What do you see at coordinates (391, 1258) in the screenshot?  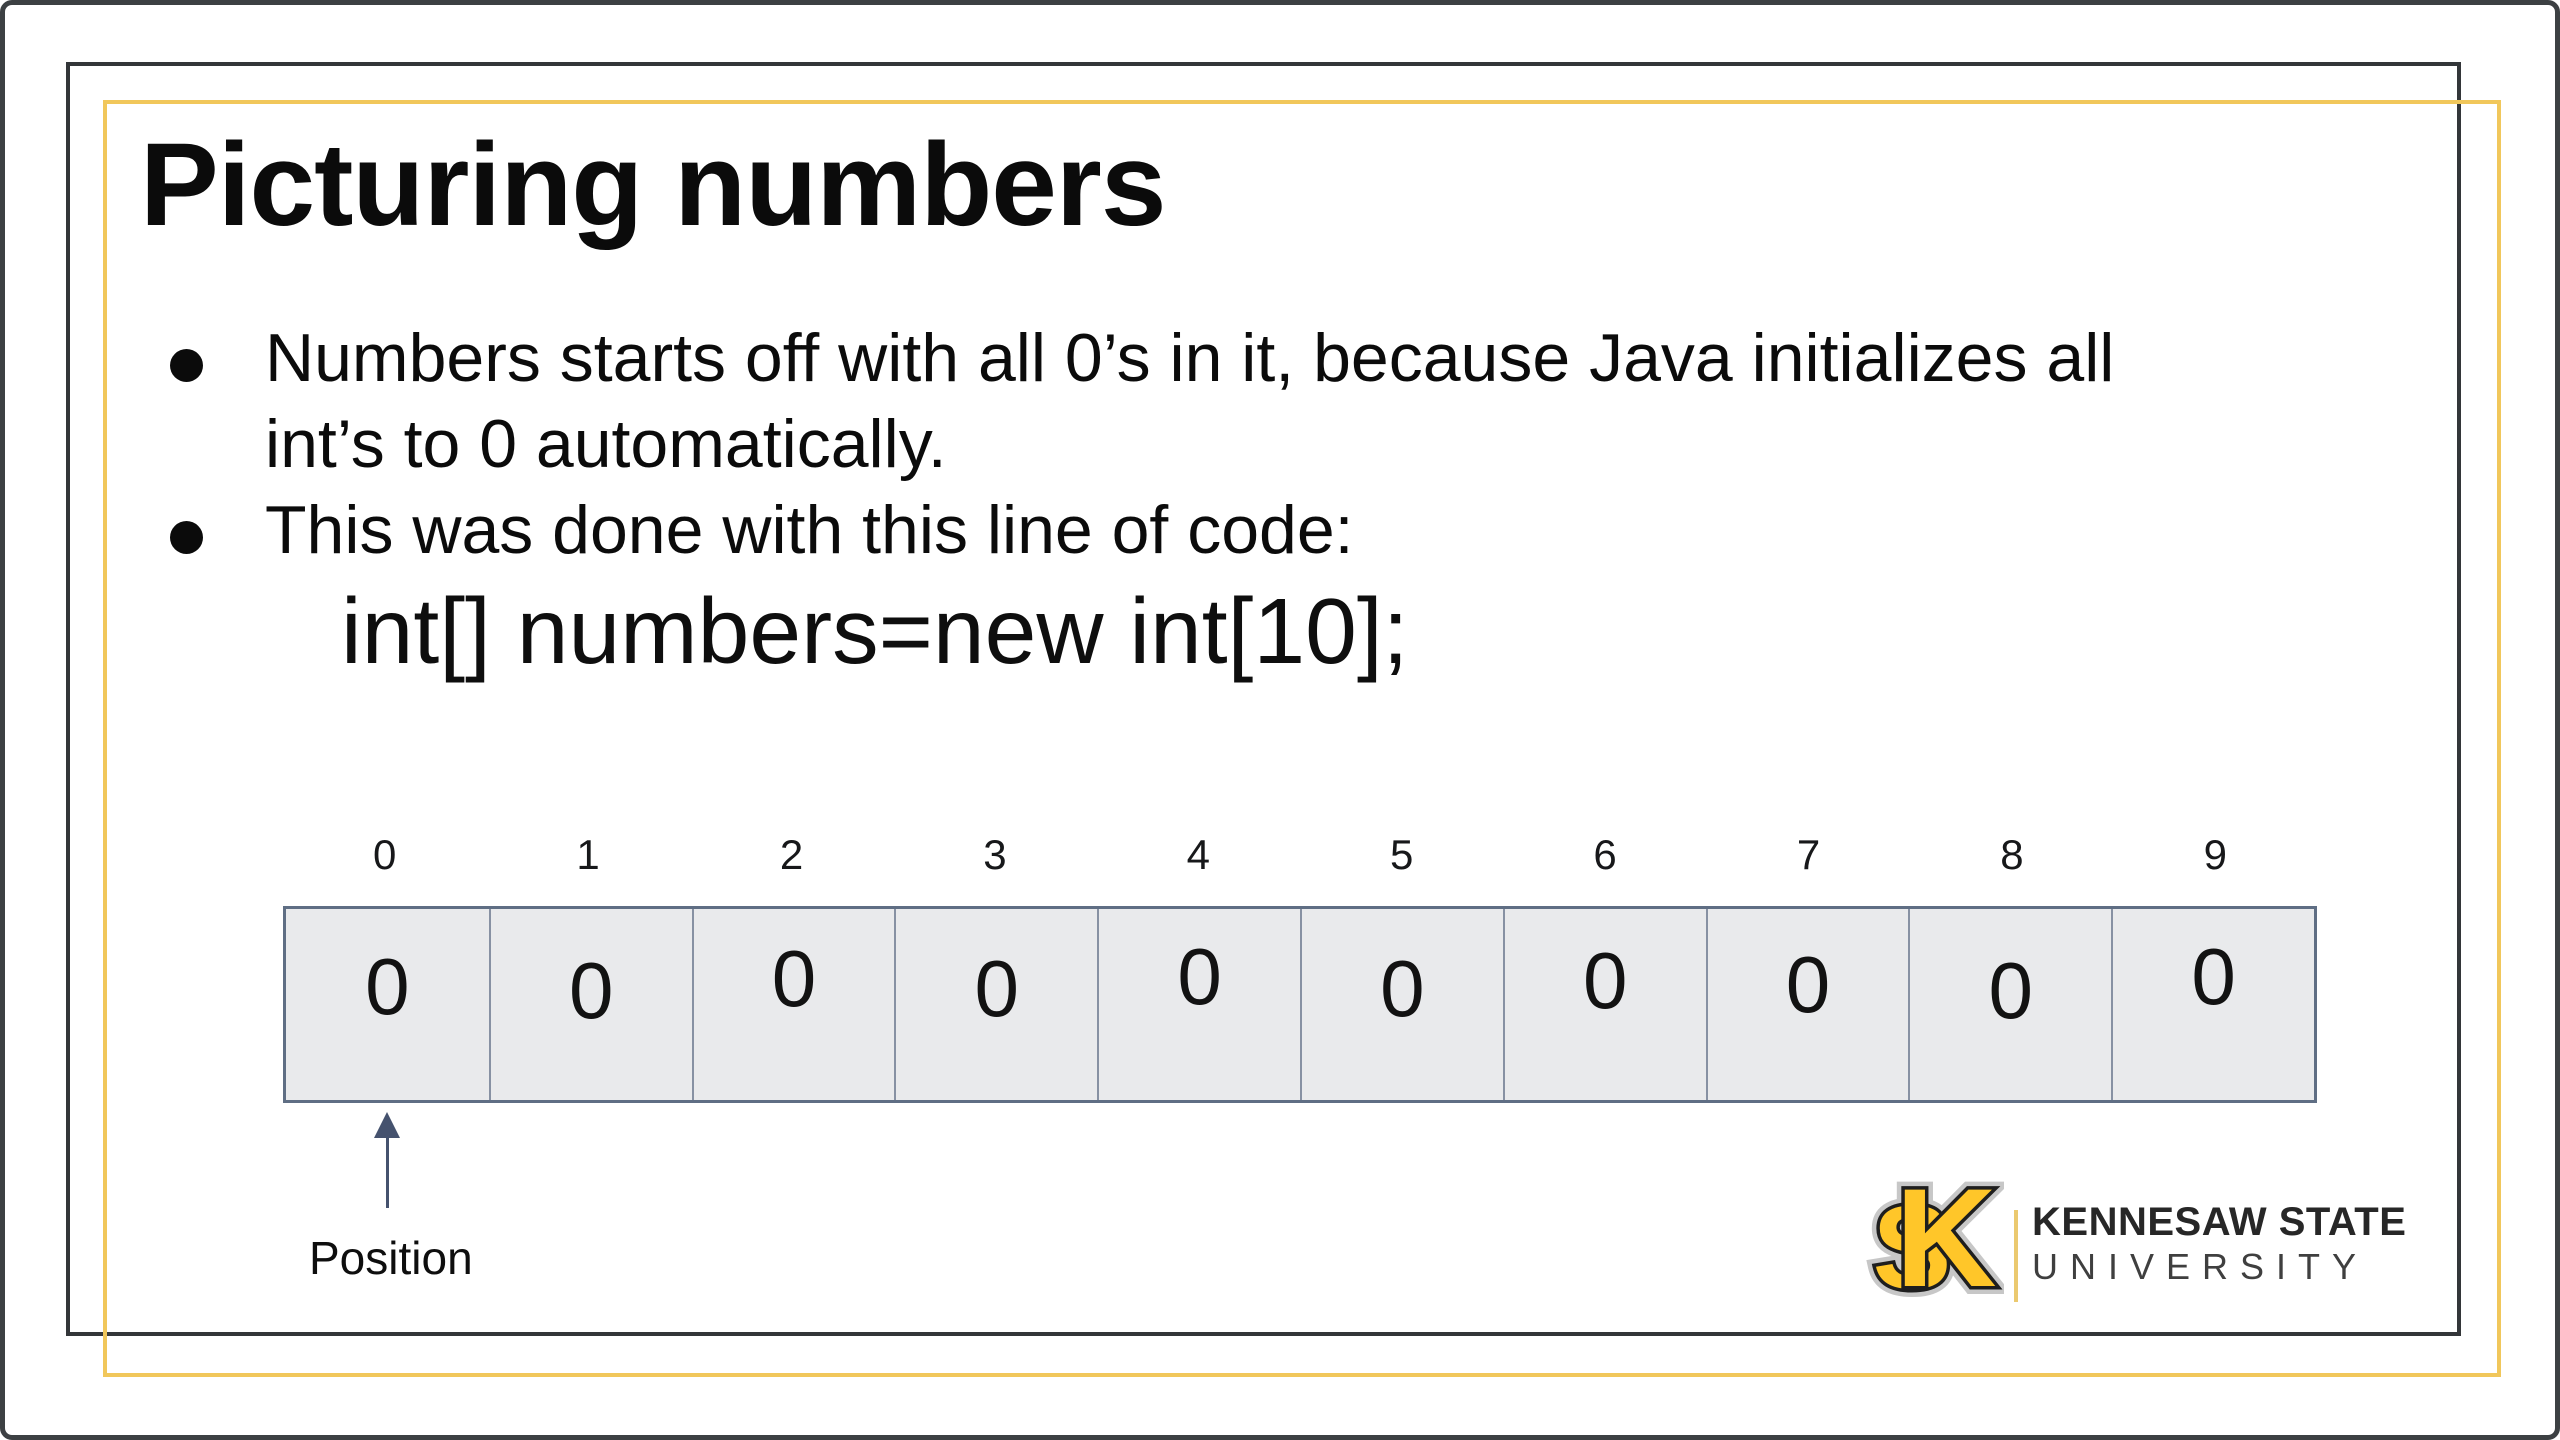 I see `position-label: Position` at bounding box center [391, 1258].